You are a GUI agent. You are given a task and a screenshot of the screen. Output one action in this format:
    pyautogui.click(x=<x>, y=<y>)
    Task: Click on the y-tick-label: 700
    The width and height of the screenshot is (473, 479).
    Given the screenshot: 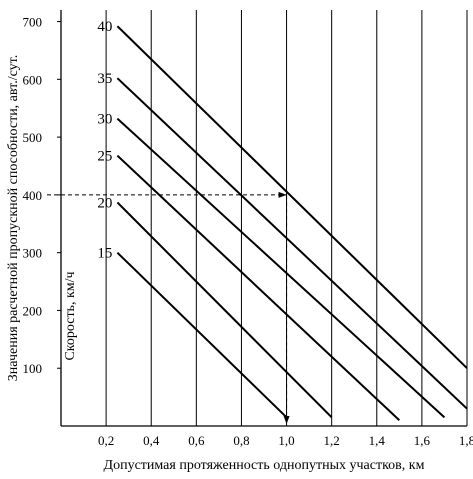 What is the action you would take?
    pyautogui.click(x=33, y=22)
    